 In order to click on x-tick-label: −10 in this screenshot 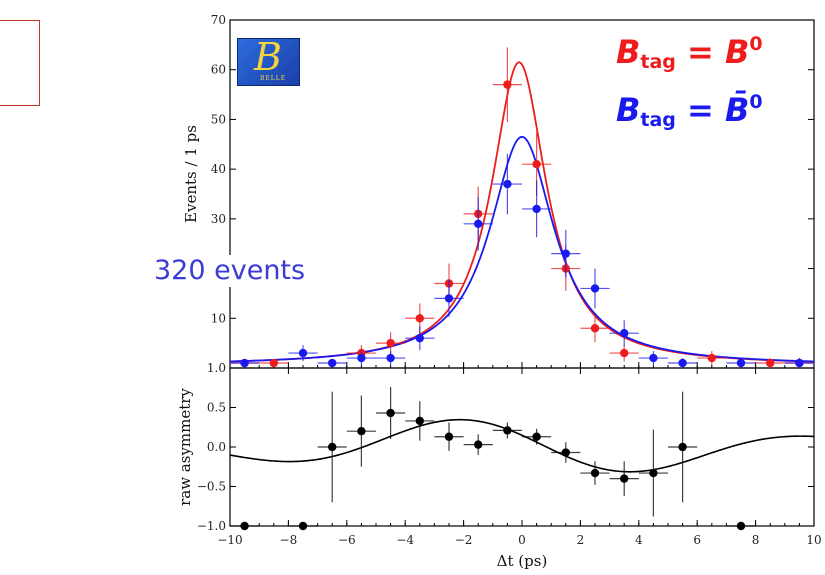, I will do `click(229, 540)`.